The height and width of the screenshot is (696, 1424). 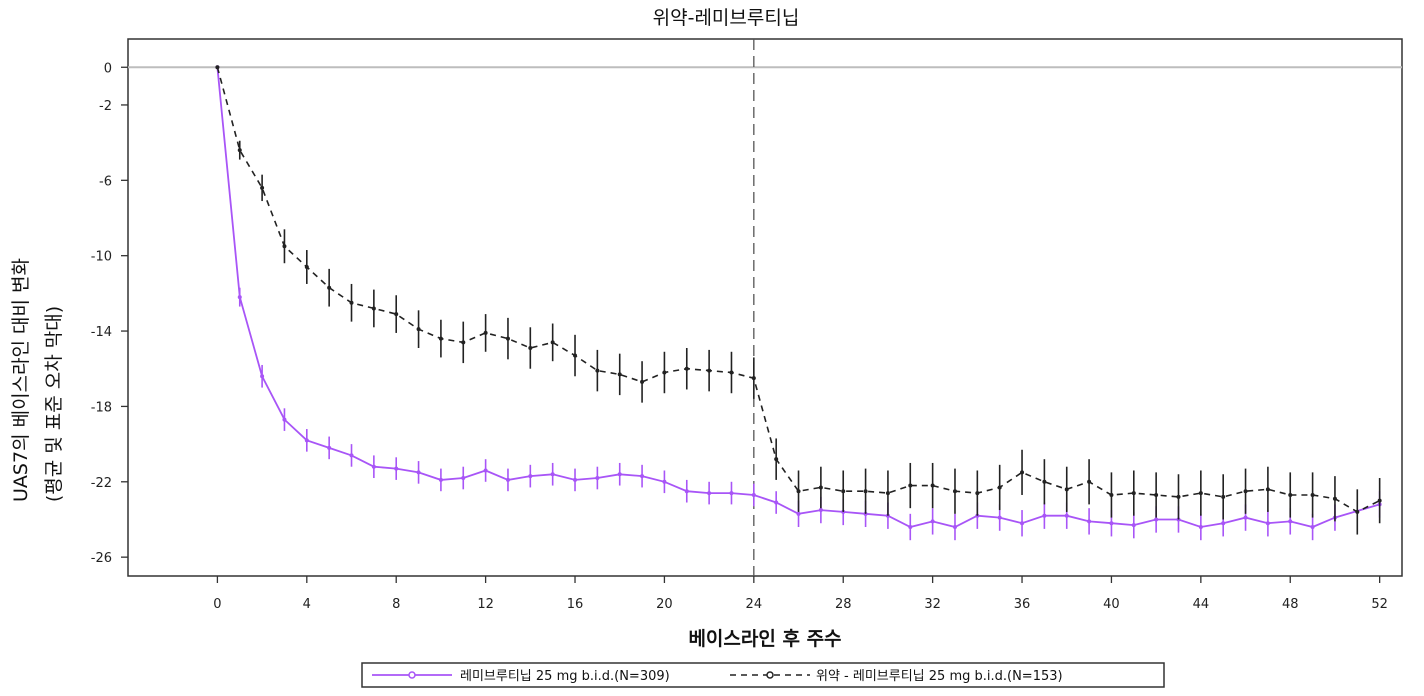 I want to click on x-tick-label: 8, so click(x=396, y=604).